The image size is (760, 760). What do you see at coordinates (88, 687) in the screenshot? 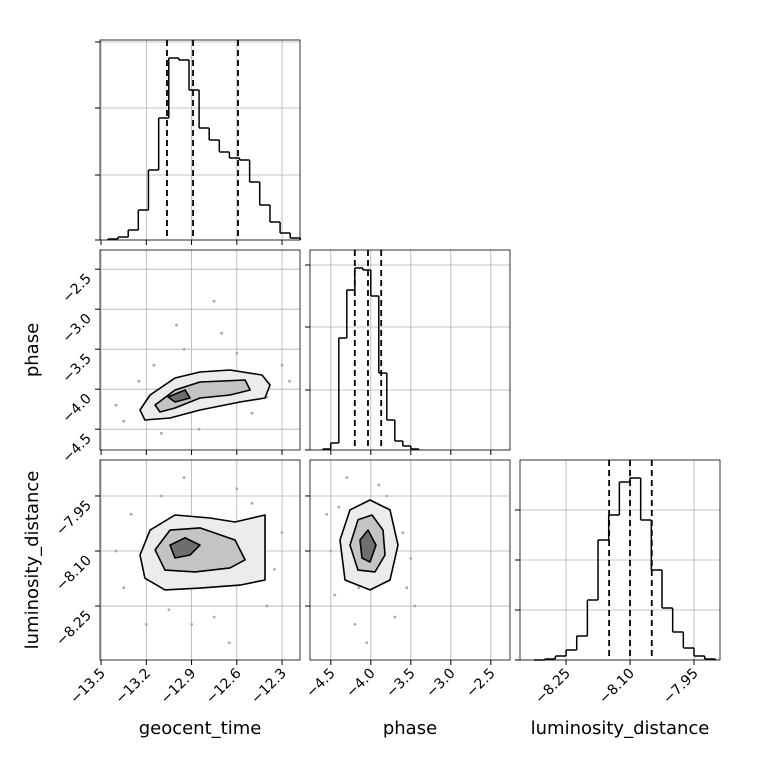
I see `x-tick-label: −13.5` at bounding box center [88, 687].